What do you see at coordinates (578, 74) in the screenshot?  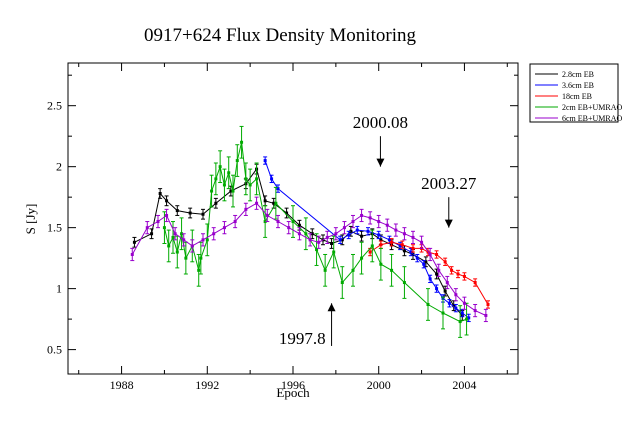 I see `legend-entry: 2.8cm EB` at bounding box center [578, 74].